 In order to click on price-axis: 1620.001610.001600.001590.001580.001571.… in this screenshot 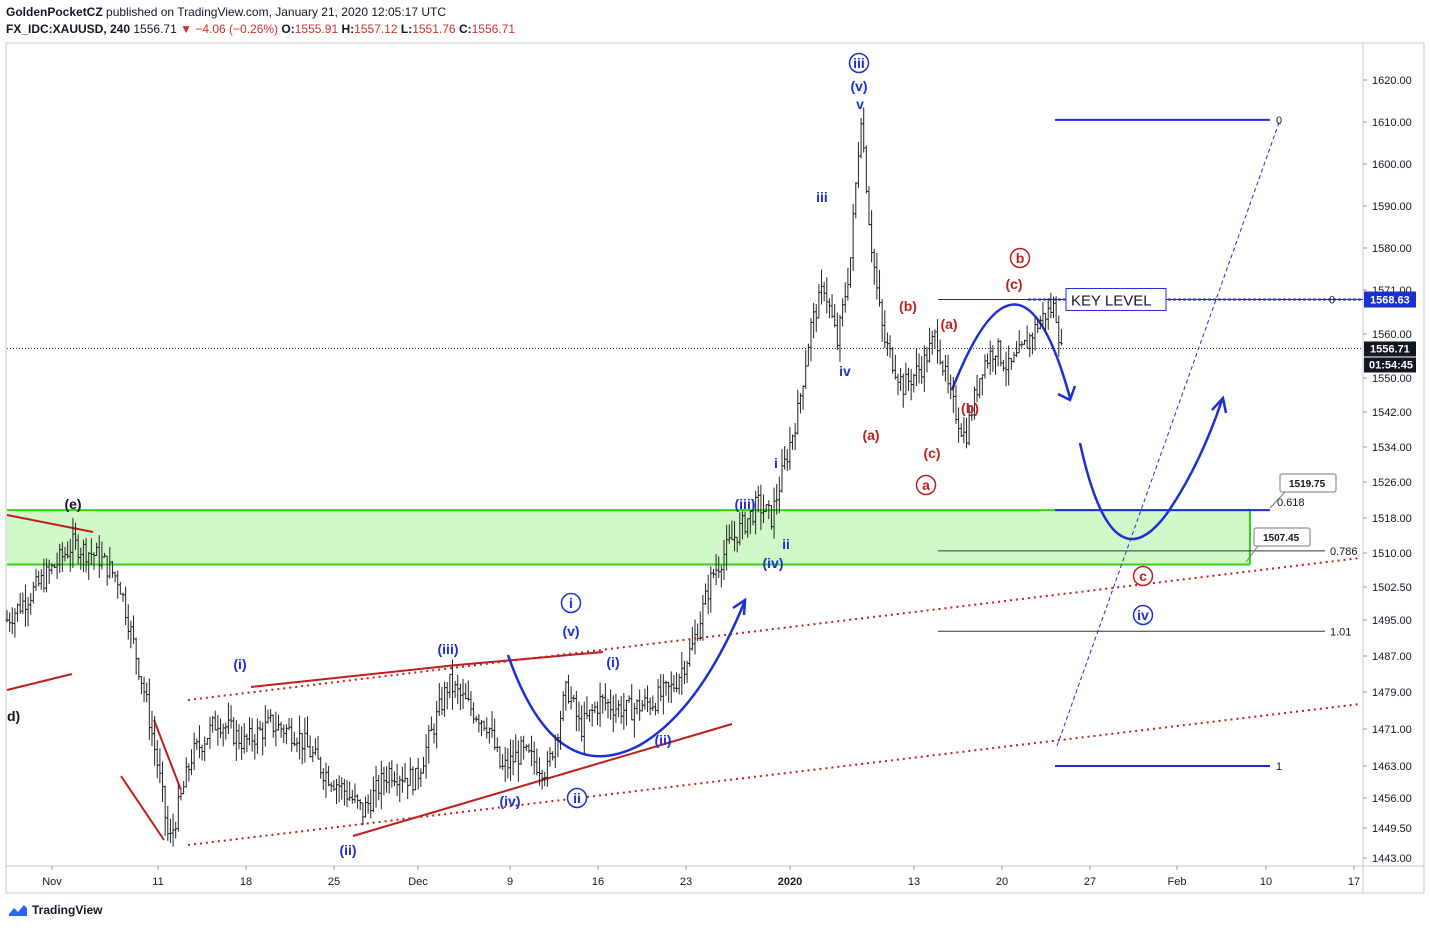, I will do `click(1389, 470)`.